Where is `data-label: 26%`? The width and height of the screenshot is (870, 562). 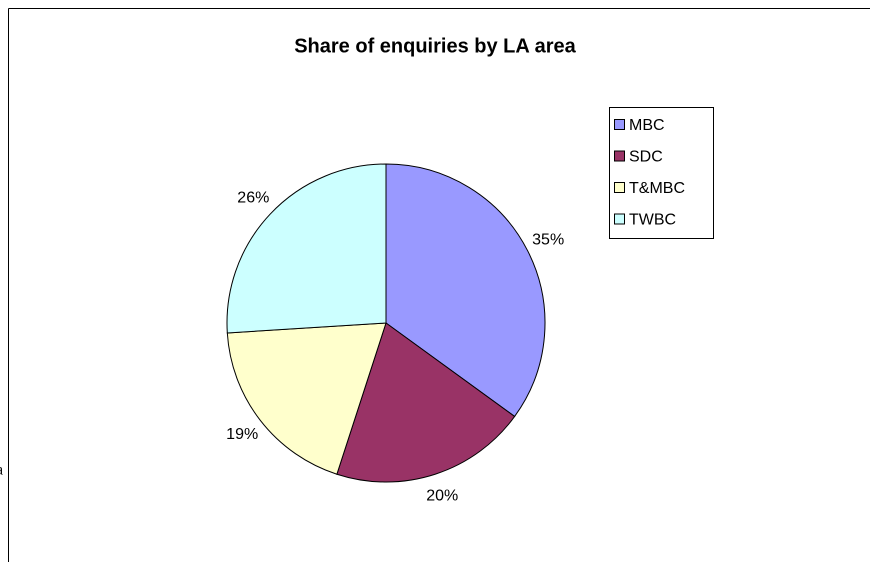 data-label: 26% is located at coordinates (253, 198).